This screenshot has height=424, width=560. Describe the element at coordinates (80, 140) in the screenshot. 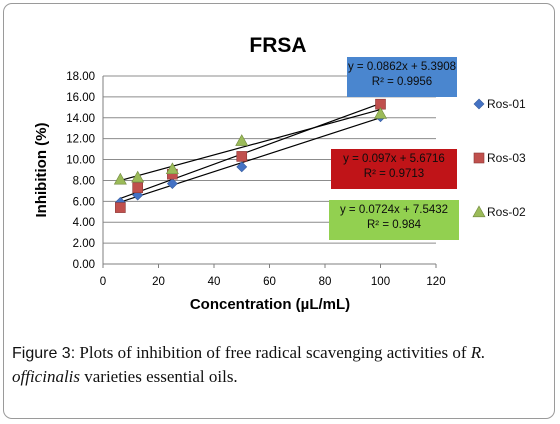

I see `y-tick-label: 12.00` at that location.